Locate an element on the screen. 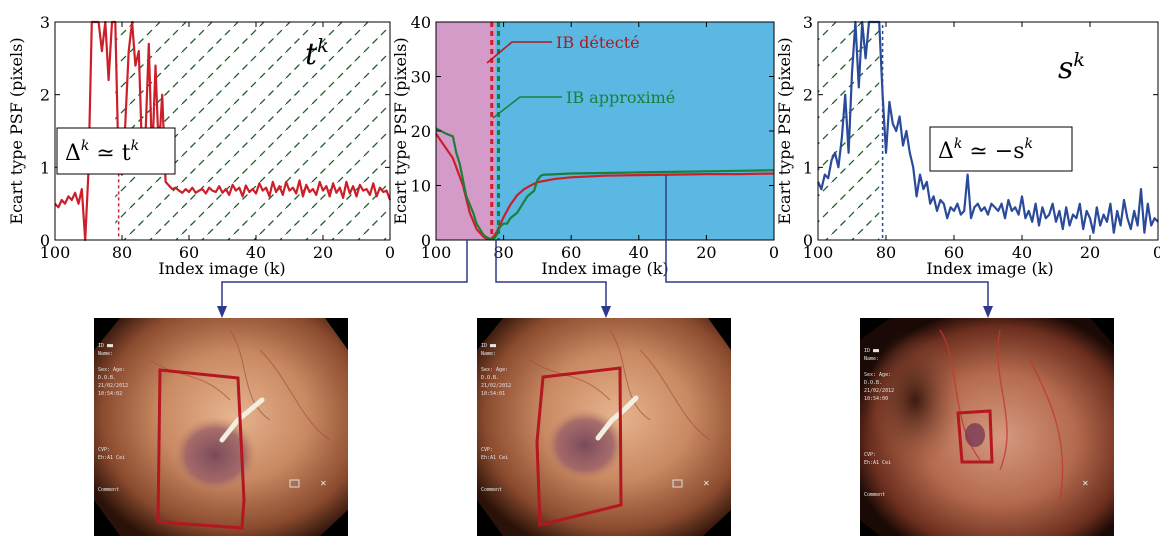 The image size is (1160, 536). svg-text: IB détecté is located at coordinates (598, 42).